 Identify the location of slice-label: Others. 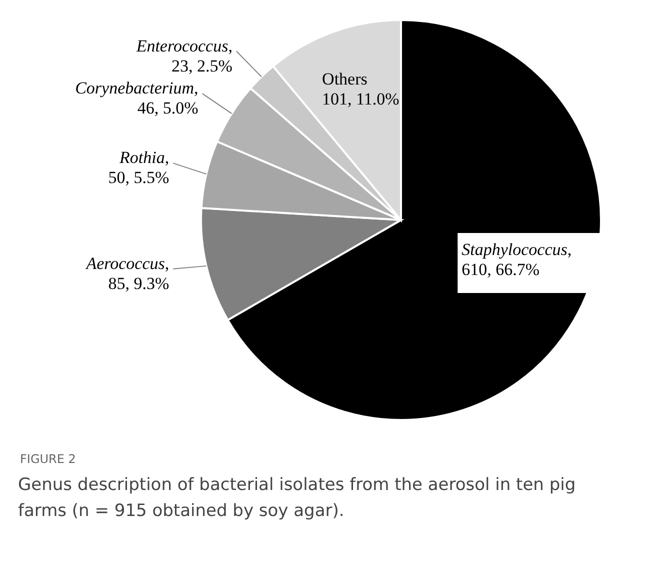
(345, 79).